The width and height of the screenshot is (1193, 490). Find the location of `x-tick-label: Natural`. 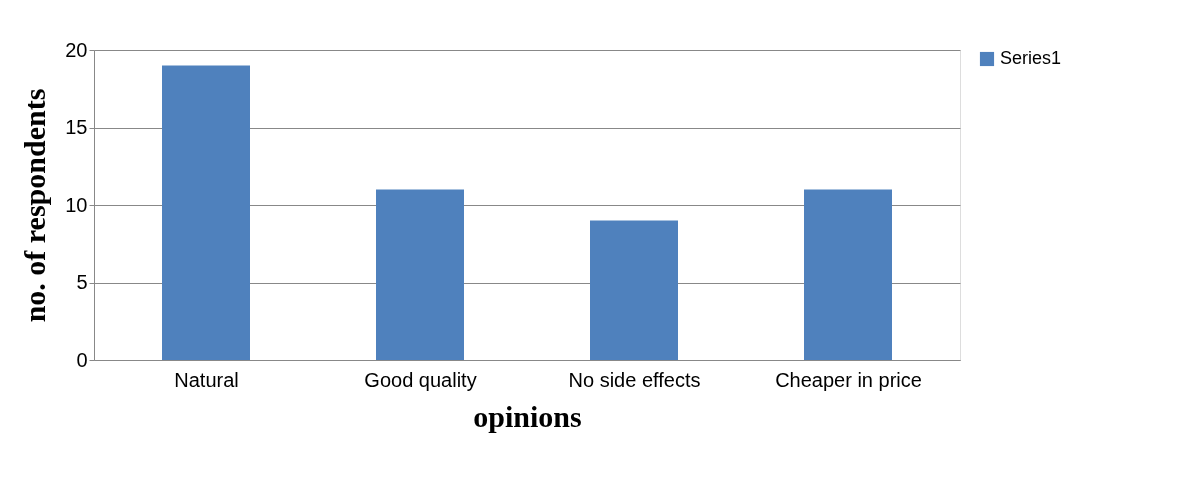

x-tick-label: Natural is located at coordinates (206, 379).